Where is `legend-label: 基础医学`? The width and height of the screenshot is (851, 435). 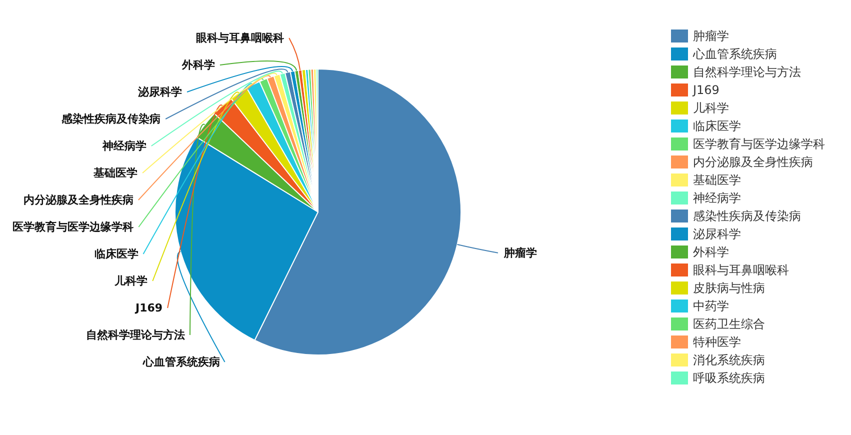 legend-label: 基础医学 is located at coordinates (717, 180).